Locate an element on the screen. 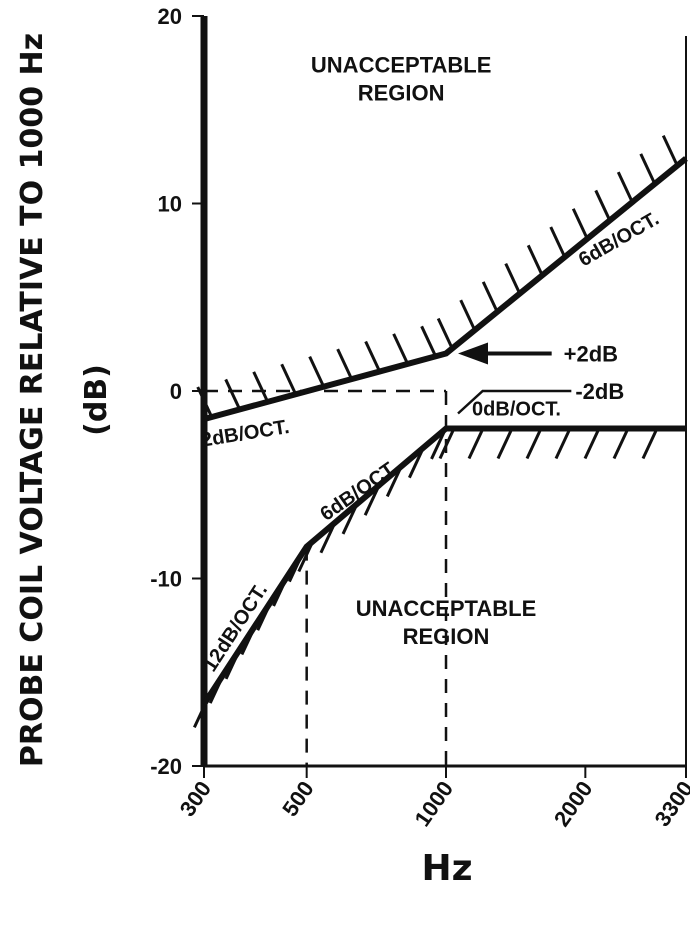 The height and width of the screenshot is (941, 690). reference-lines is located at coordinates (326, 577).